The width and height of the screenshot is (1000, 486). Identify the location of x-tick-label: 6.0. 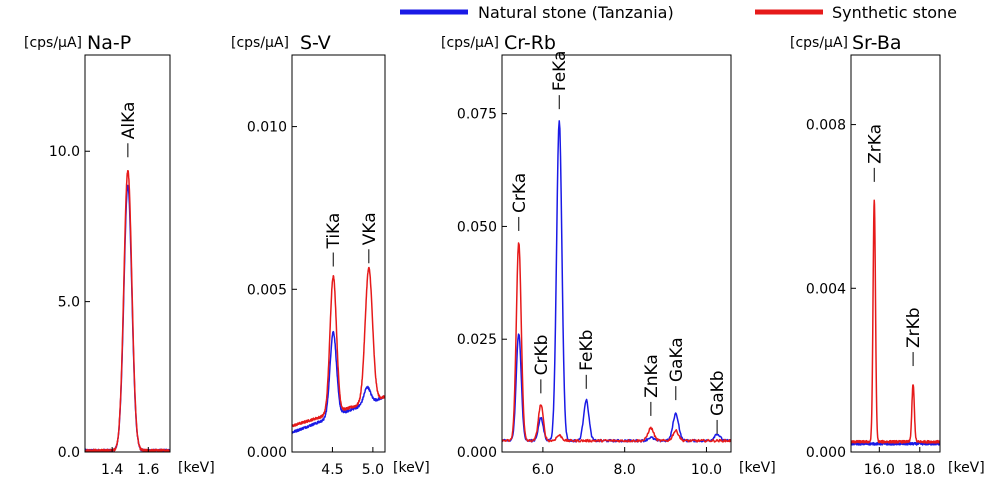
(543, 470).